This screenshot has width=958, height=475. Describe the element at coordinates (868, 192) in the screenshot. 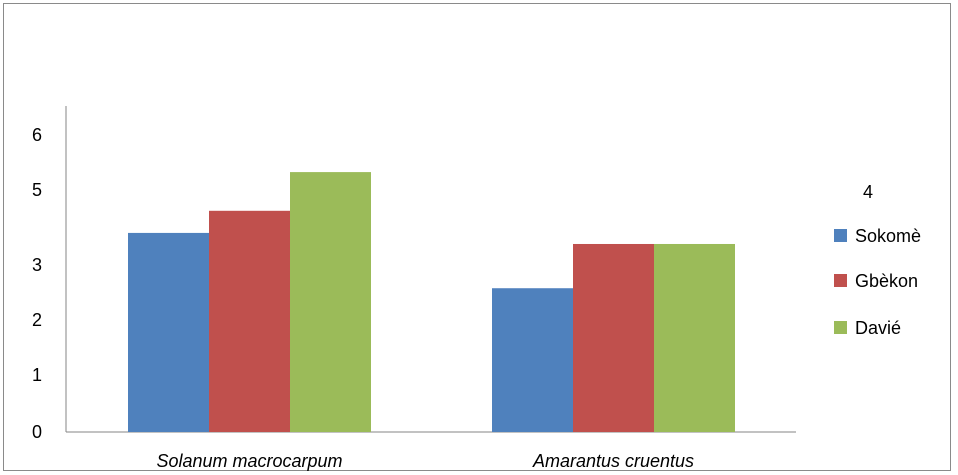

I see `legend-header: 4` at that location.